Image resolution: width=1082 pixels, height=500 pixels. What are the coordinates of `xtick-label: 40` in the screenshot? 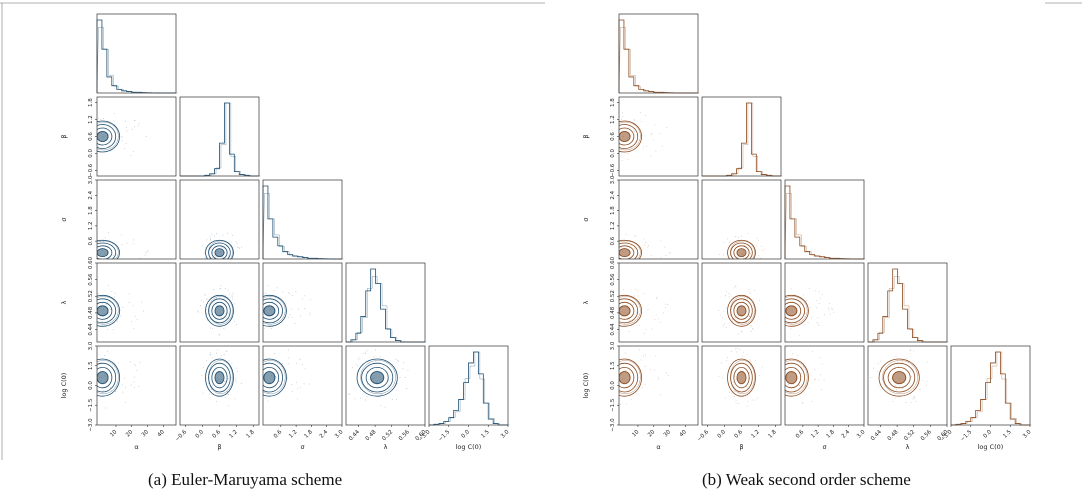 It's located at (684, 434).